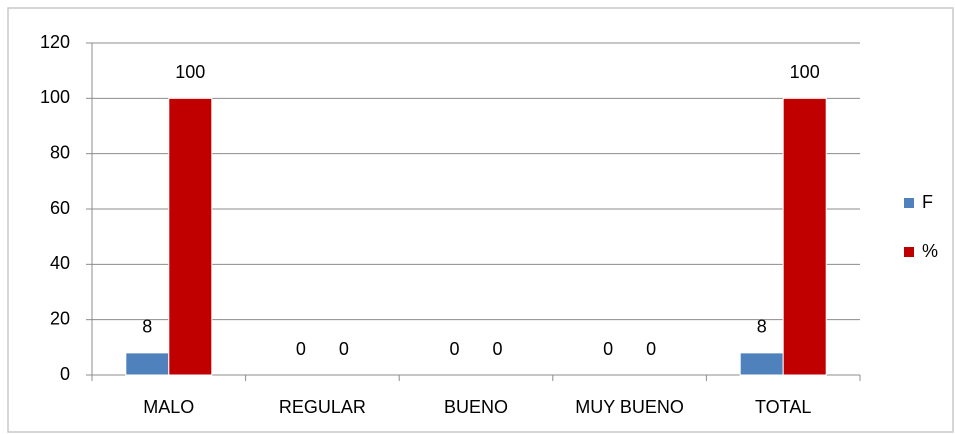 The height and width of the screenshot is (434, 955). What do you see at coordinates (60, 318) in the screenshot?
I see `y-tick-label: 20` at bounding box center [60, 318].